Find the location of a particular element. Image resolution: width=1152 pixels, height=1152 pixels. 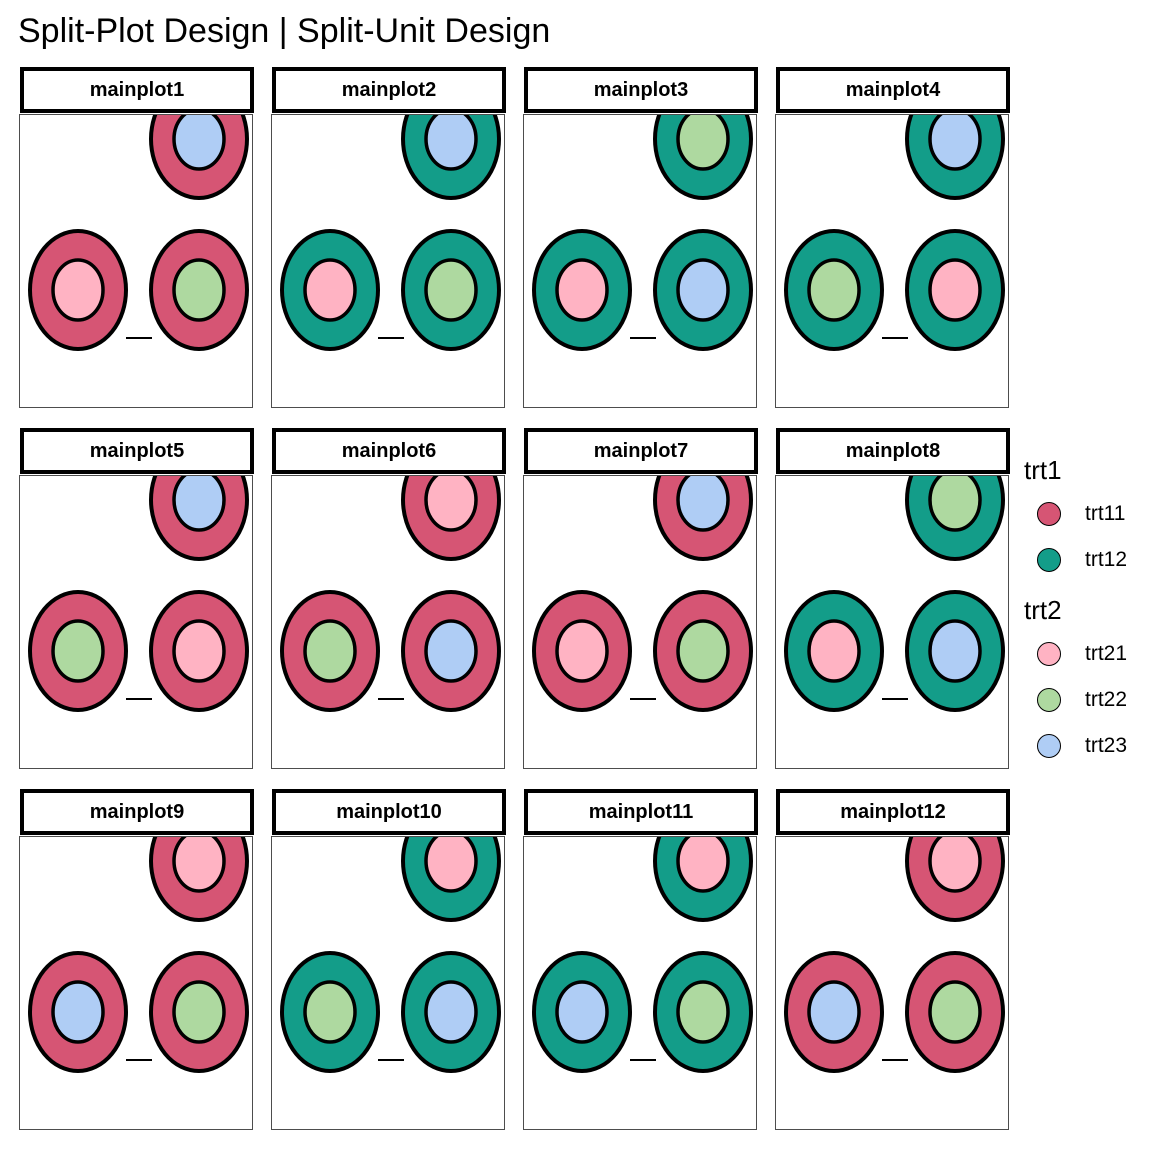

legend-item: trt12 is located at coordinates (1086, 560).